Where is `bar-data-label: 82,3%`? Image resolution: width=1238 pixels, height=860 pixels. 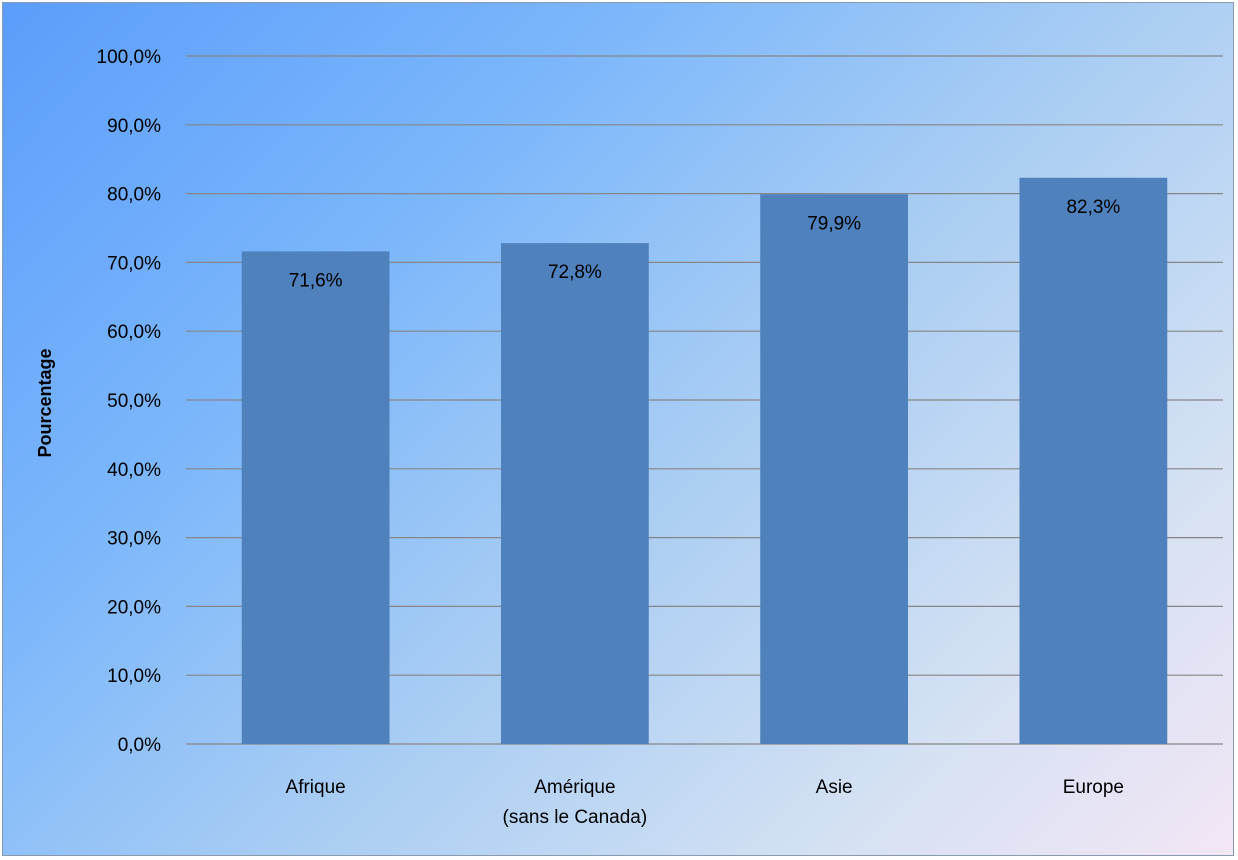
bar-data-label: 82,3% is located at coordinates (1093, 207).